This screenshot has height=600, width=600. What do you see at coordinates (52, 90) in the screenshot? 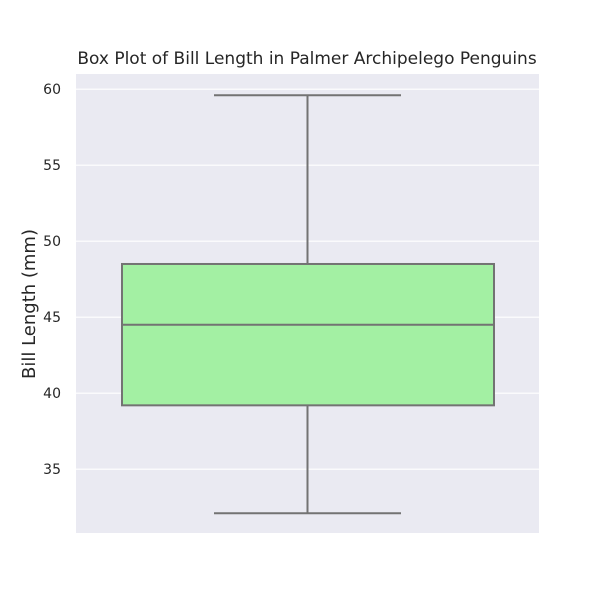
I see `y-tick-label: 60` at bounding box center [52, 90].